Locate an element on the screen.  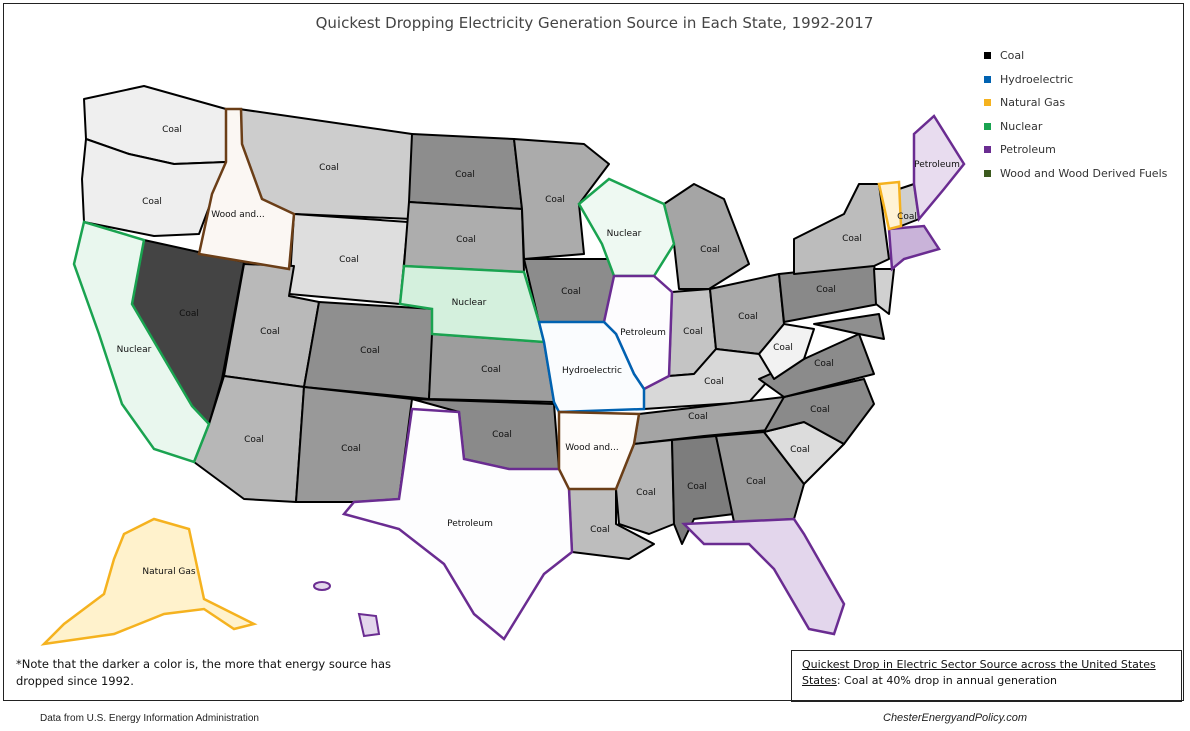
label-sd: Coal is located at coordinates (466, 240).